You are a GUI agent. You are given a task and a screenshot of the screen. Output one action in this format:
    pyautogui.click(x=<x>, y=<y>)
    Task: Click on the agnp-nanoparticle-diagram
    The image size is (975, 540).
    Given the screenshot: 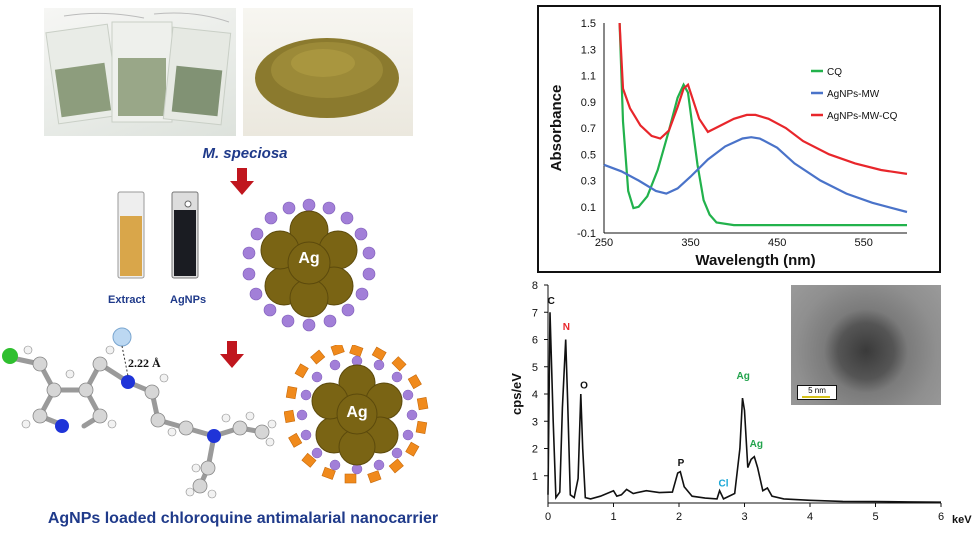 What is the action you would take?
    pyautogui.click(x=309, y=265)
    